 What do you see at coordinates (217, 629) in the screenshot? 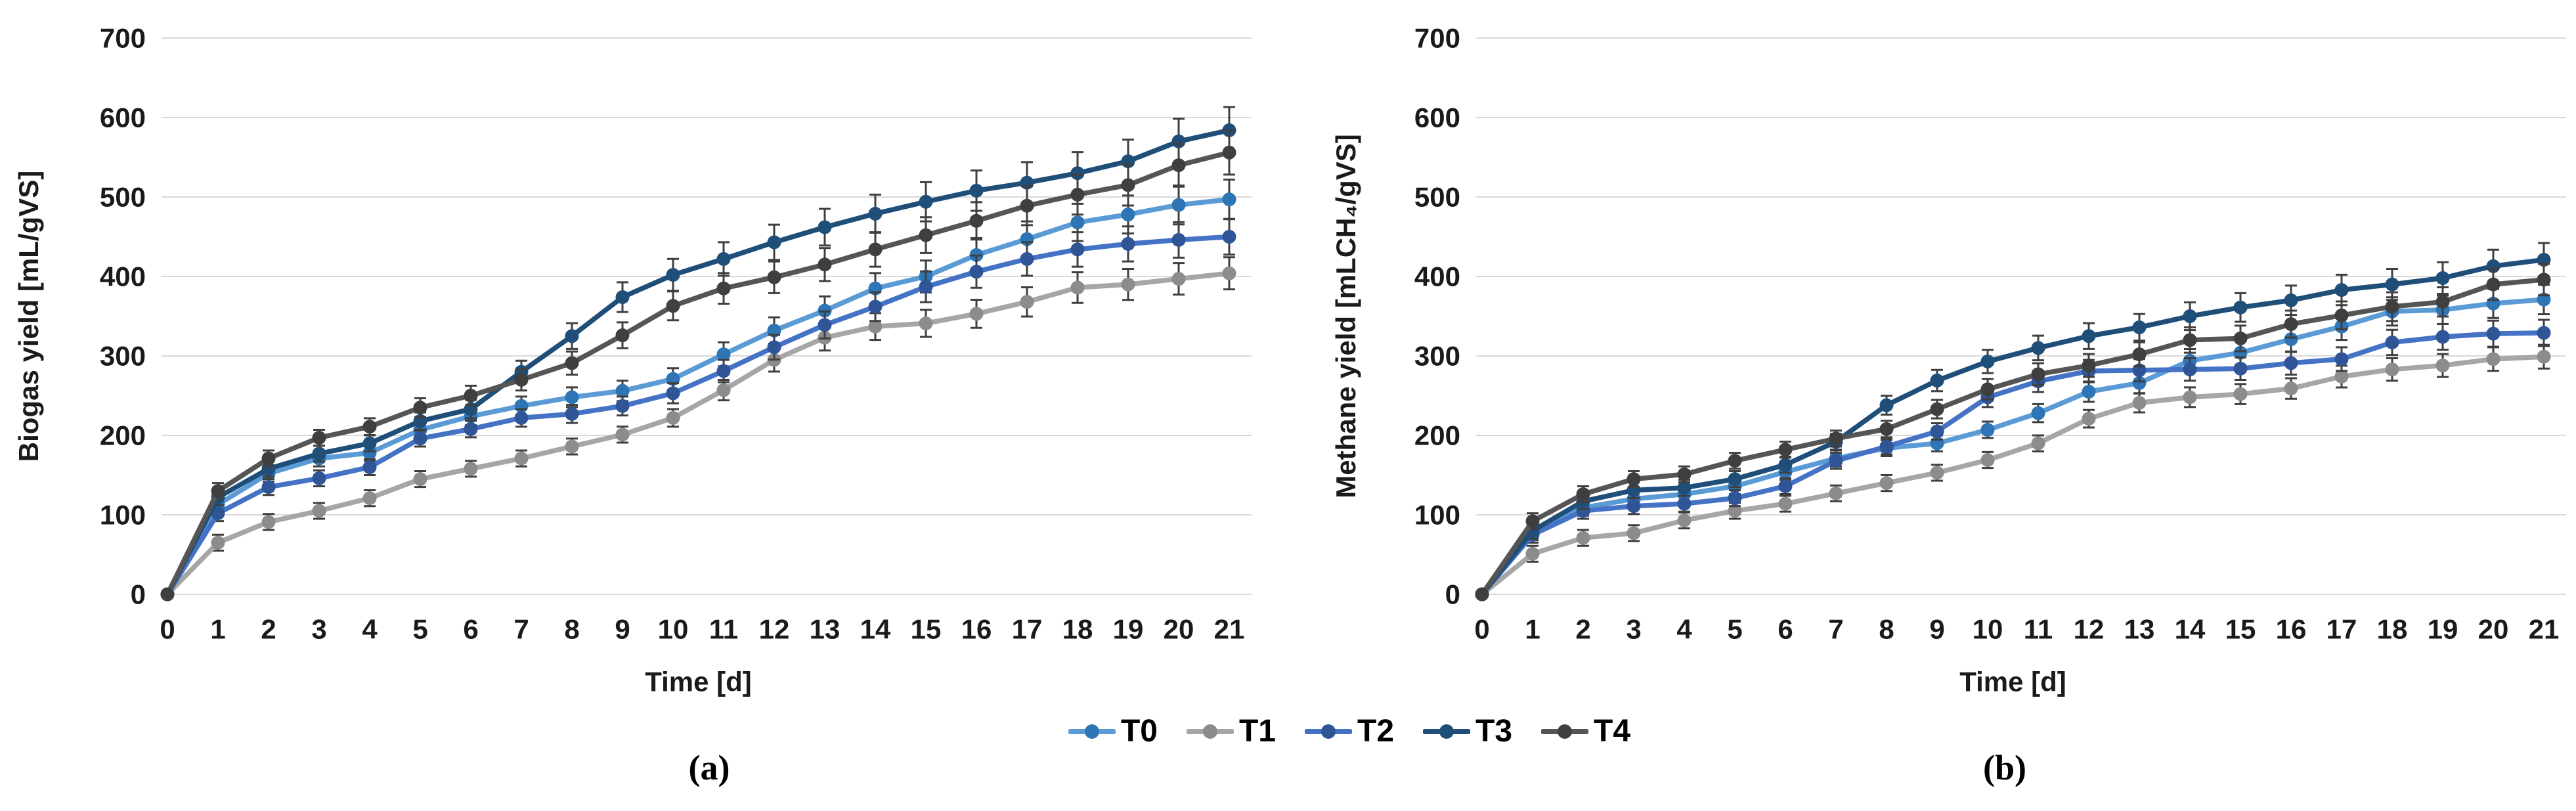
I see `x-tick-label: 1` at bounding box center [217, 629].